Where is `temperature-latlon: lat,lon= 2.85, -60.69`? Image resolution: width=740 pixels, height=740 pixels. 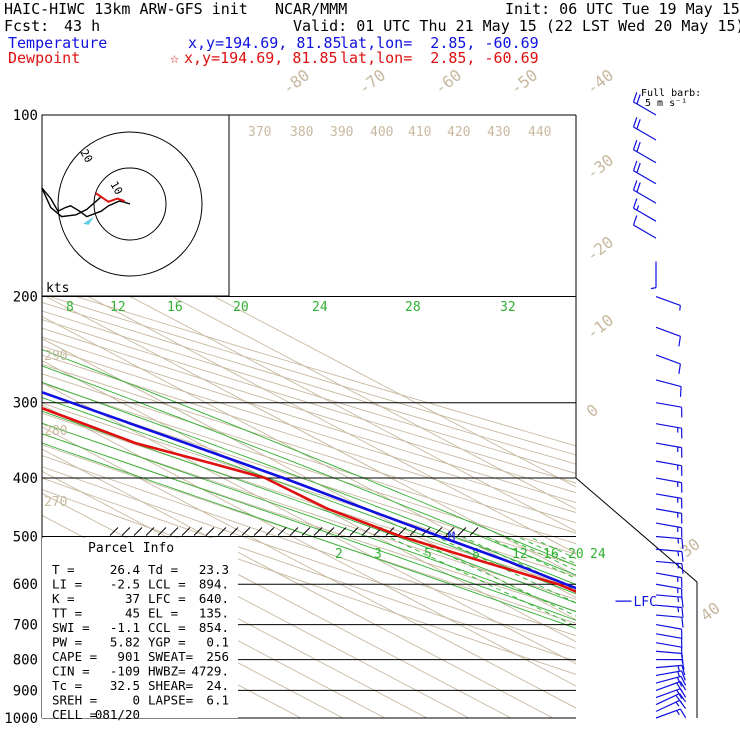
temperature-latlon: lat,lon= 2.85, -60.69 is located at coordinates (439, 43).